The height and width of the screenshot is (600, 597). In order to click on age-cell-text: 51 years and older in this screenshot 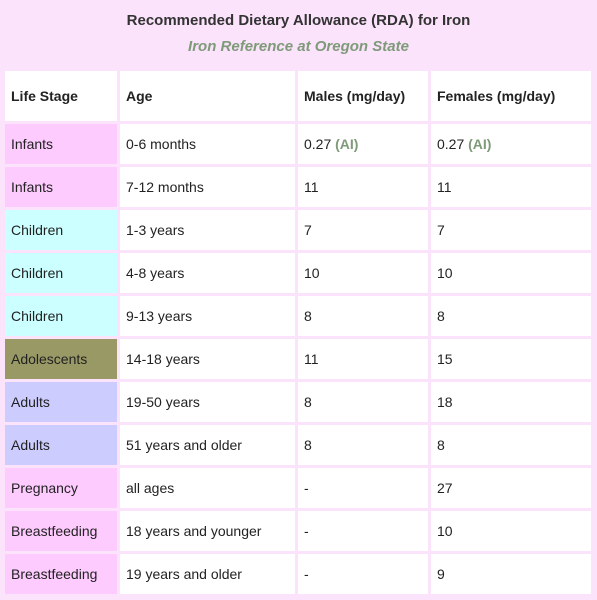, I will do `click(184, 445)`.